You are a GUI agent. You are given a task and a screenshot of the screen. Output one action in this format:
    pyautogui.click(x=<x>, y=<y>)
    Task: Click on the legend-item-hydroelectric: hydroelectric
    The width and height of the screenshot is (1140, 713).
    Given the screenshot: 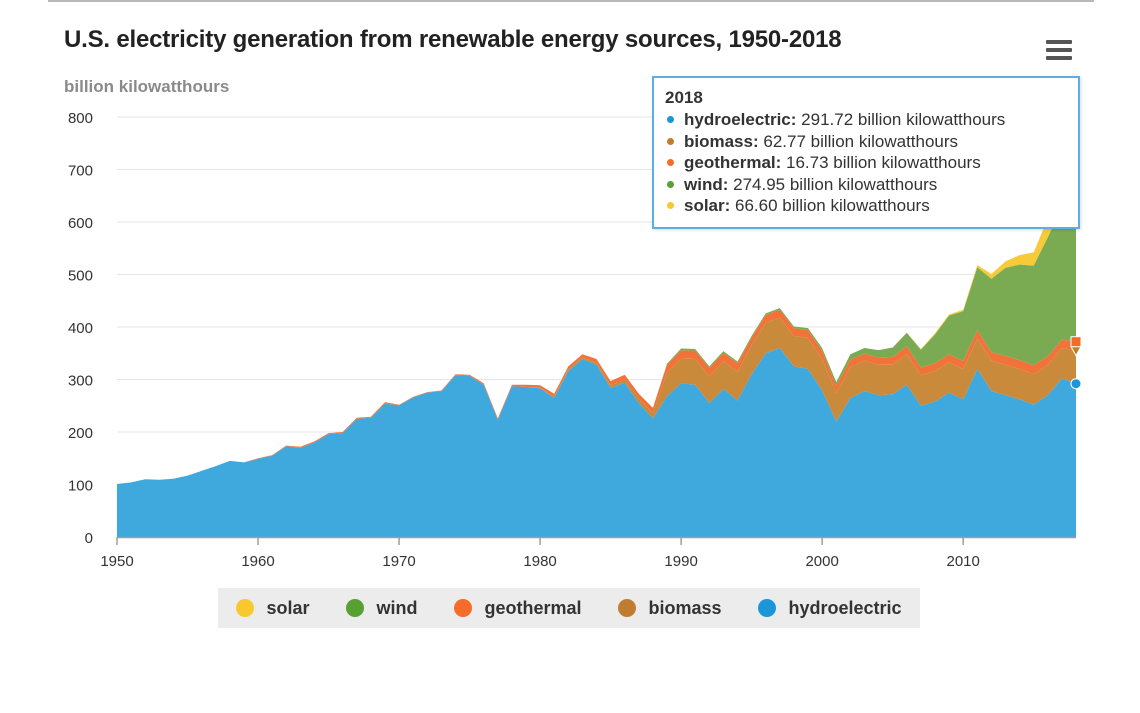 What is the action you would take?
    pyautogui.click(x=830, y=608)
    